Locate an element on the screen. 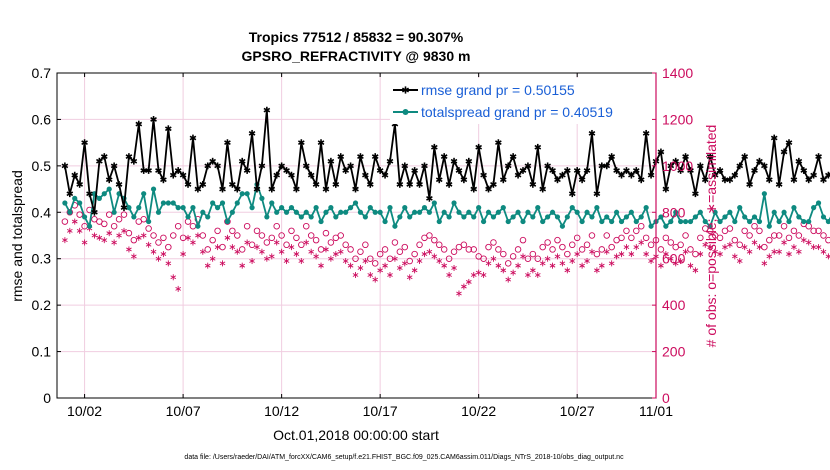 Image resolution: width=830 pixels, height=470 pixels. x-tick-label: 10/27 is located at coordinates (577, 411).